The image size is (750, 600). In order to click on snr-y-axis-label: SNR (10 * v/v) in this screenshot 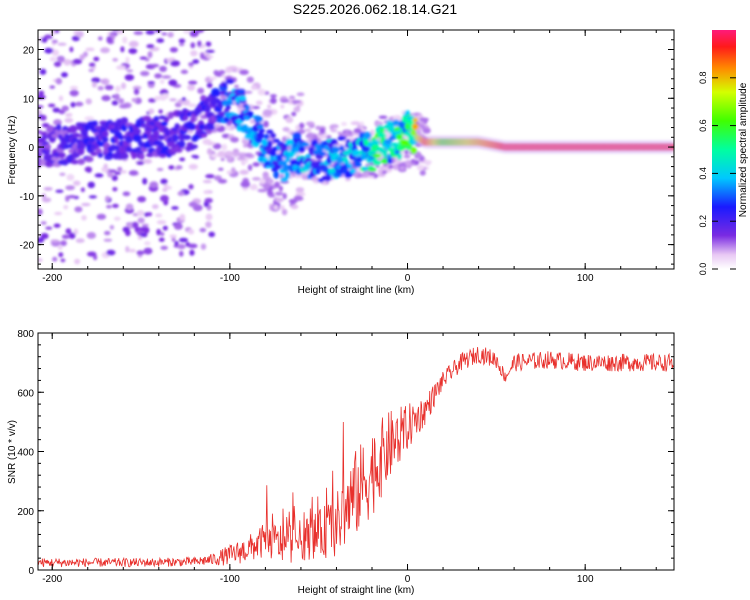, I will do `click(12, 452)`.